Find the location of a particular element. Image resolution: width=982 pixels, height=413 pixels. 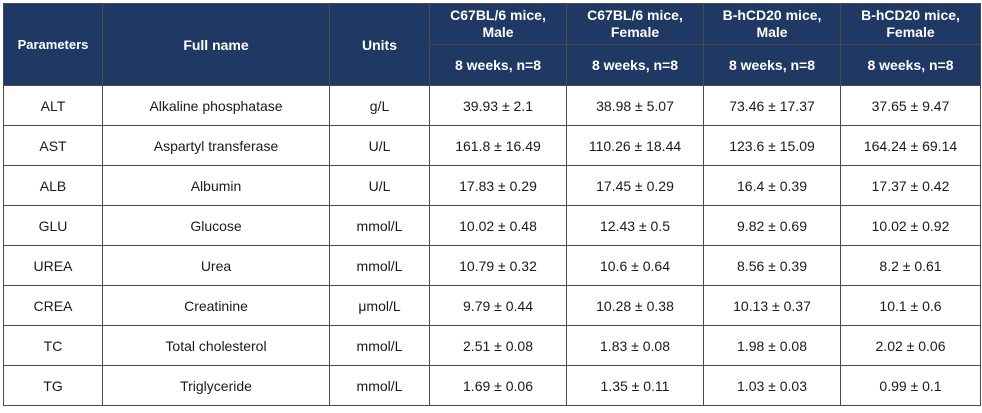

cell-full-name: Triglyceride is located at coordinates (216, 385).